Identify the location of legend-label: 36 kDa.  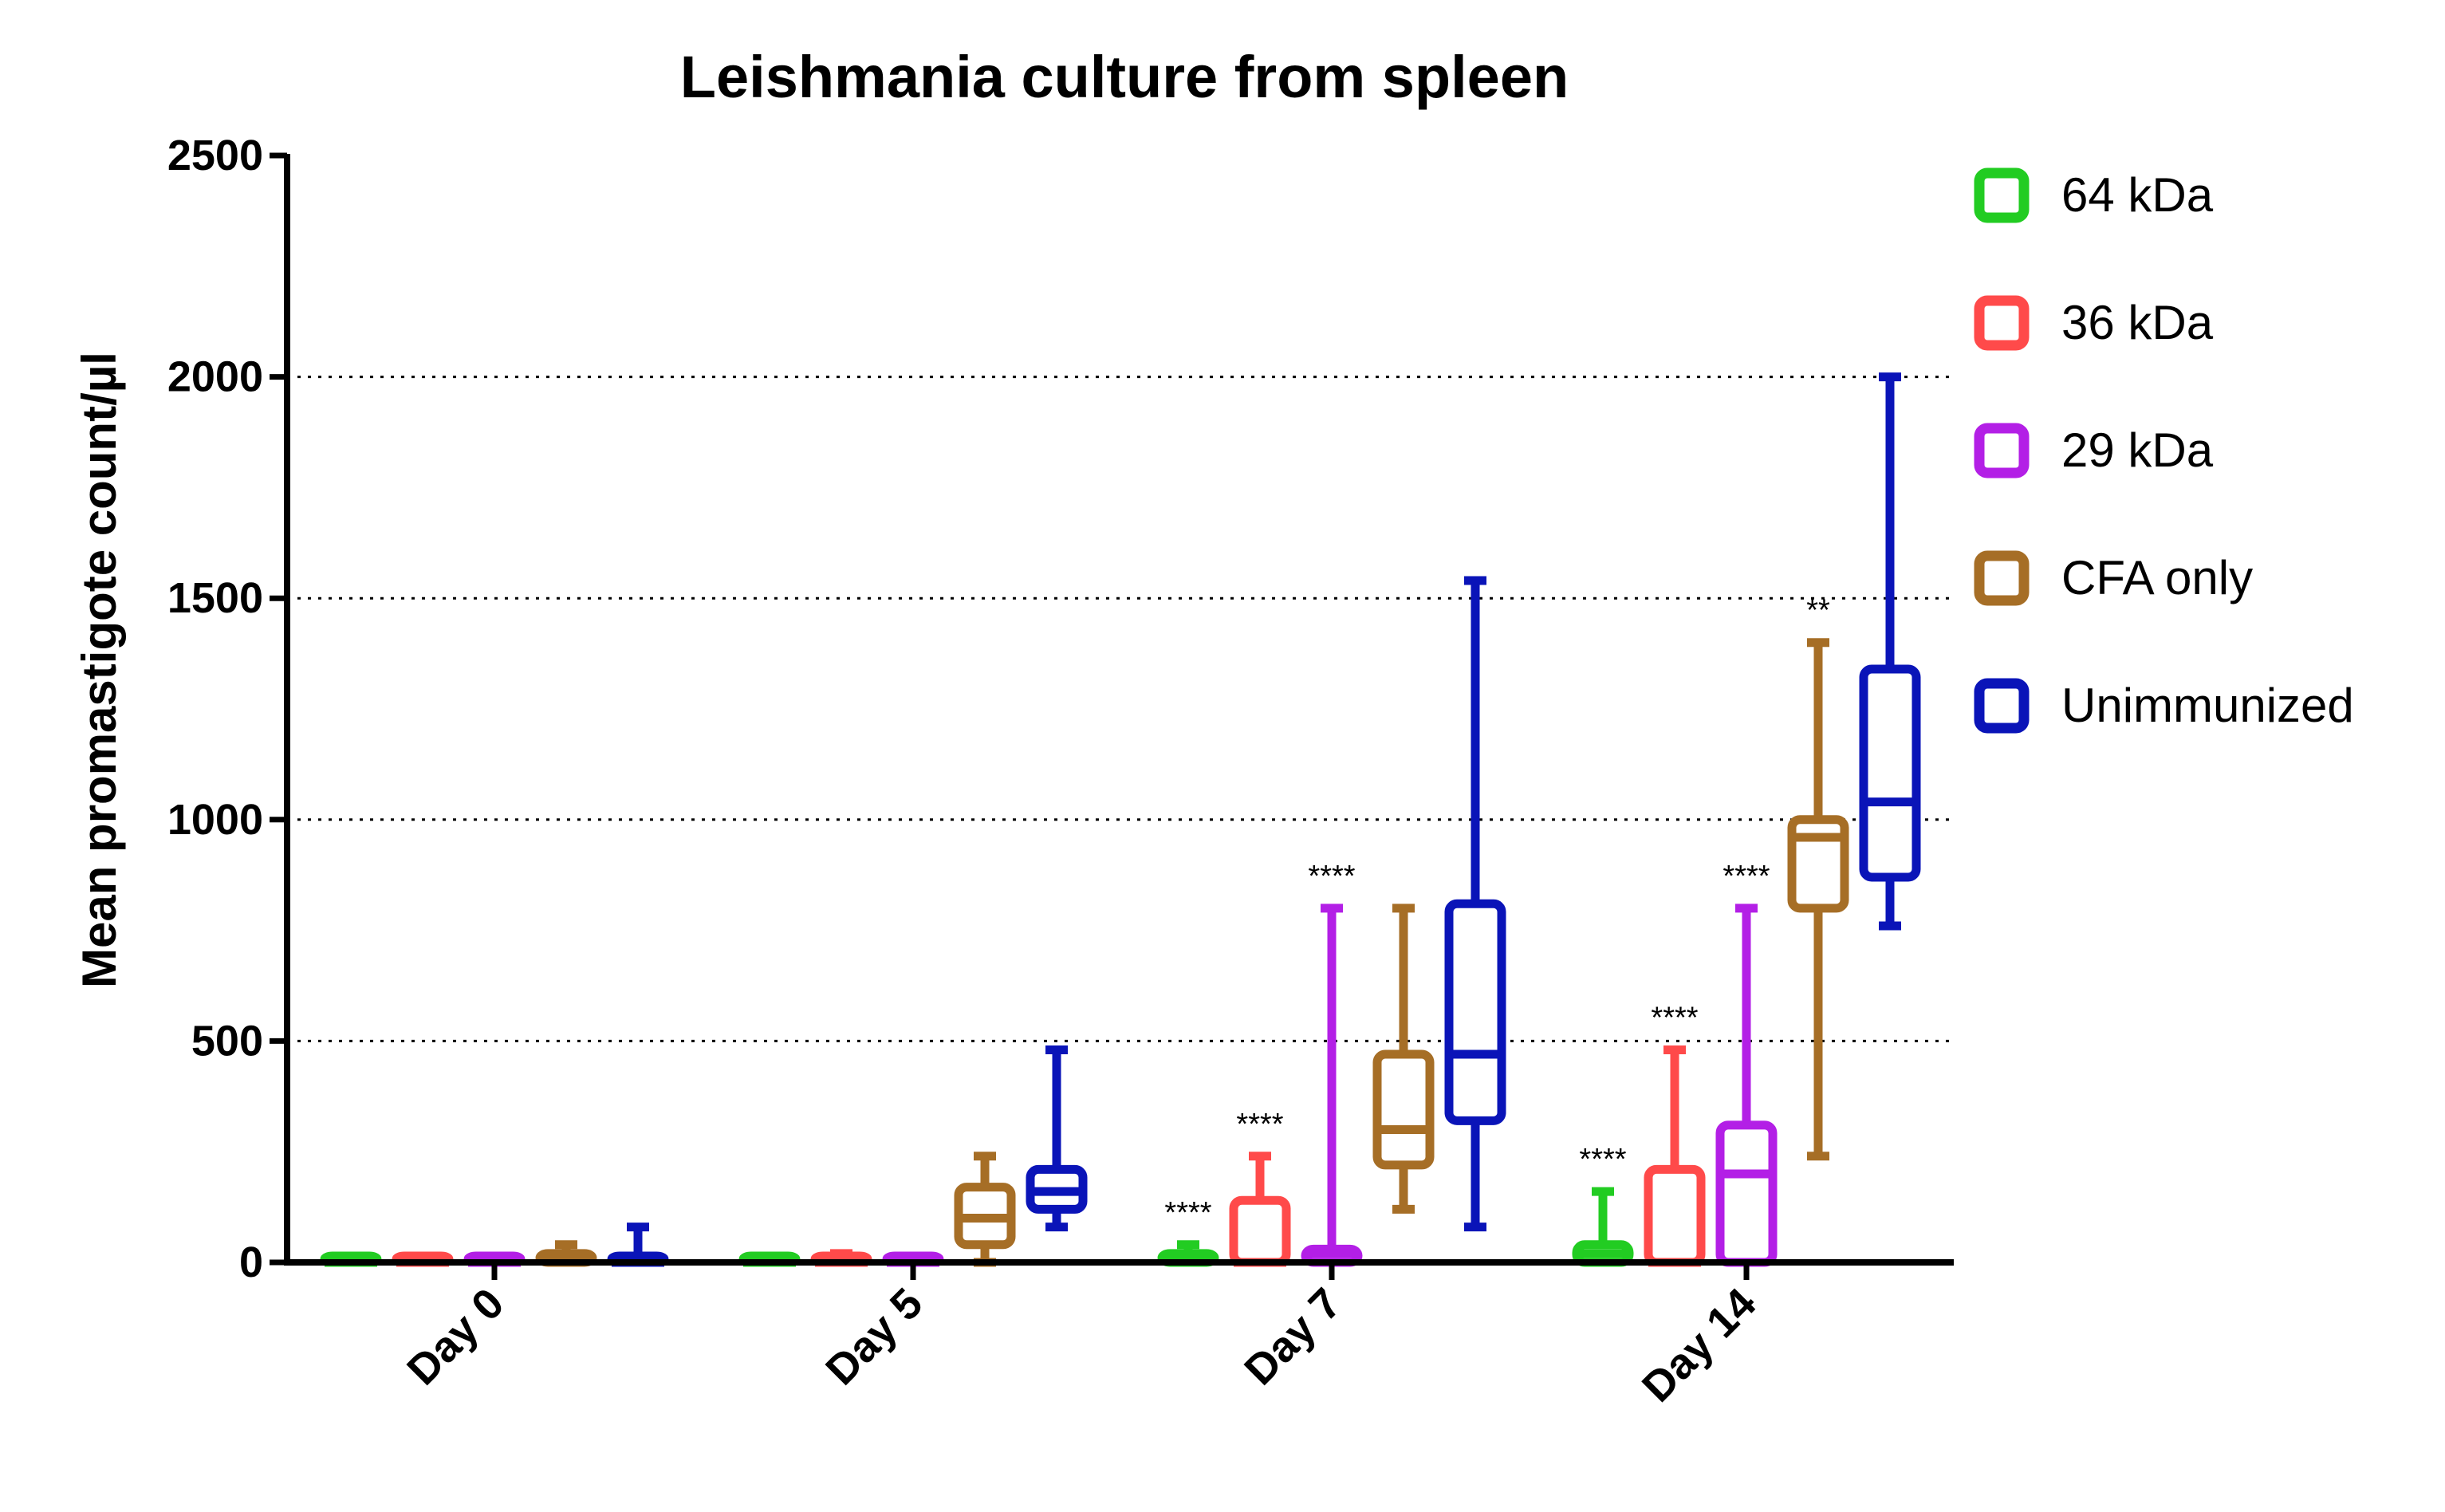
(2138, 323).